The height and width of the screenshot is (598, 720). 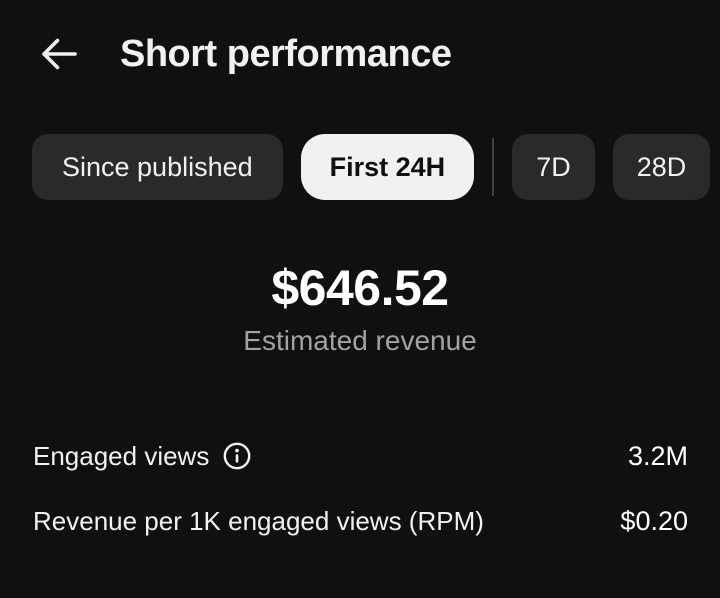 What do you see at coordinates (157, 167) in the screenshot?
I see `chip-since-published: Since published` at bounding box center [157, 167].